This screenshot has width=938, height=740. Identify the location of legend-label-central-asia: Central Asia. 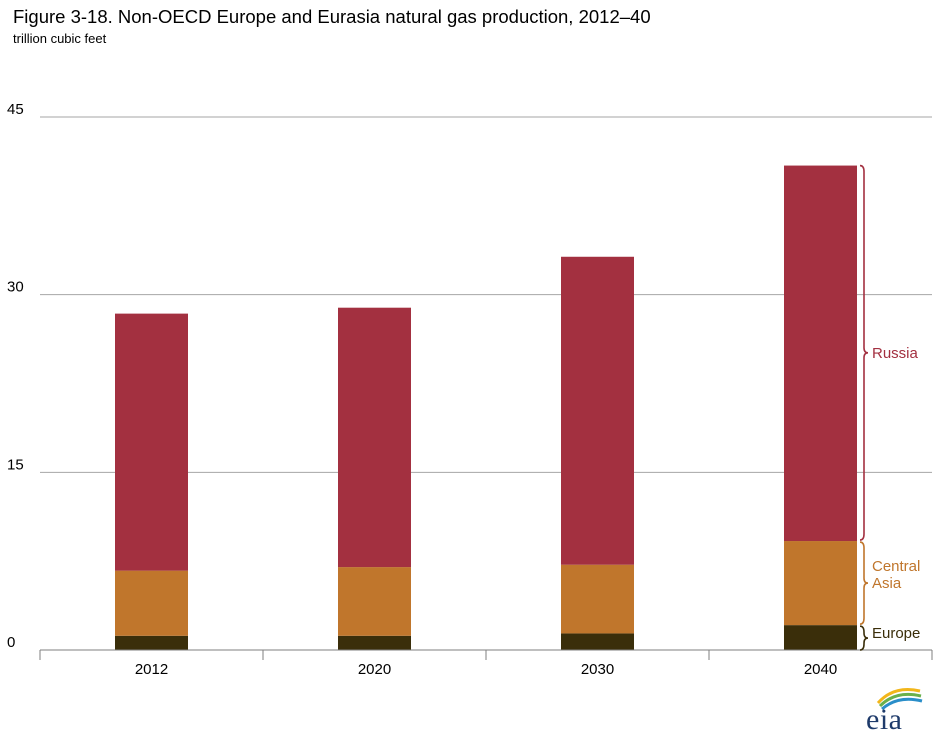
(896, 575).